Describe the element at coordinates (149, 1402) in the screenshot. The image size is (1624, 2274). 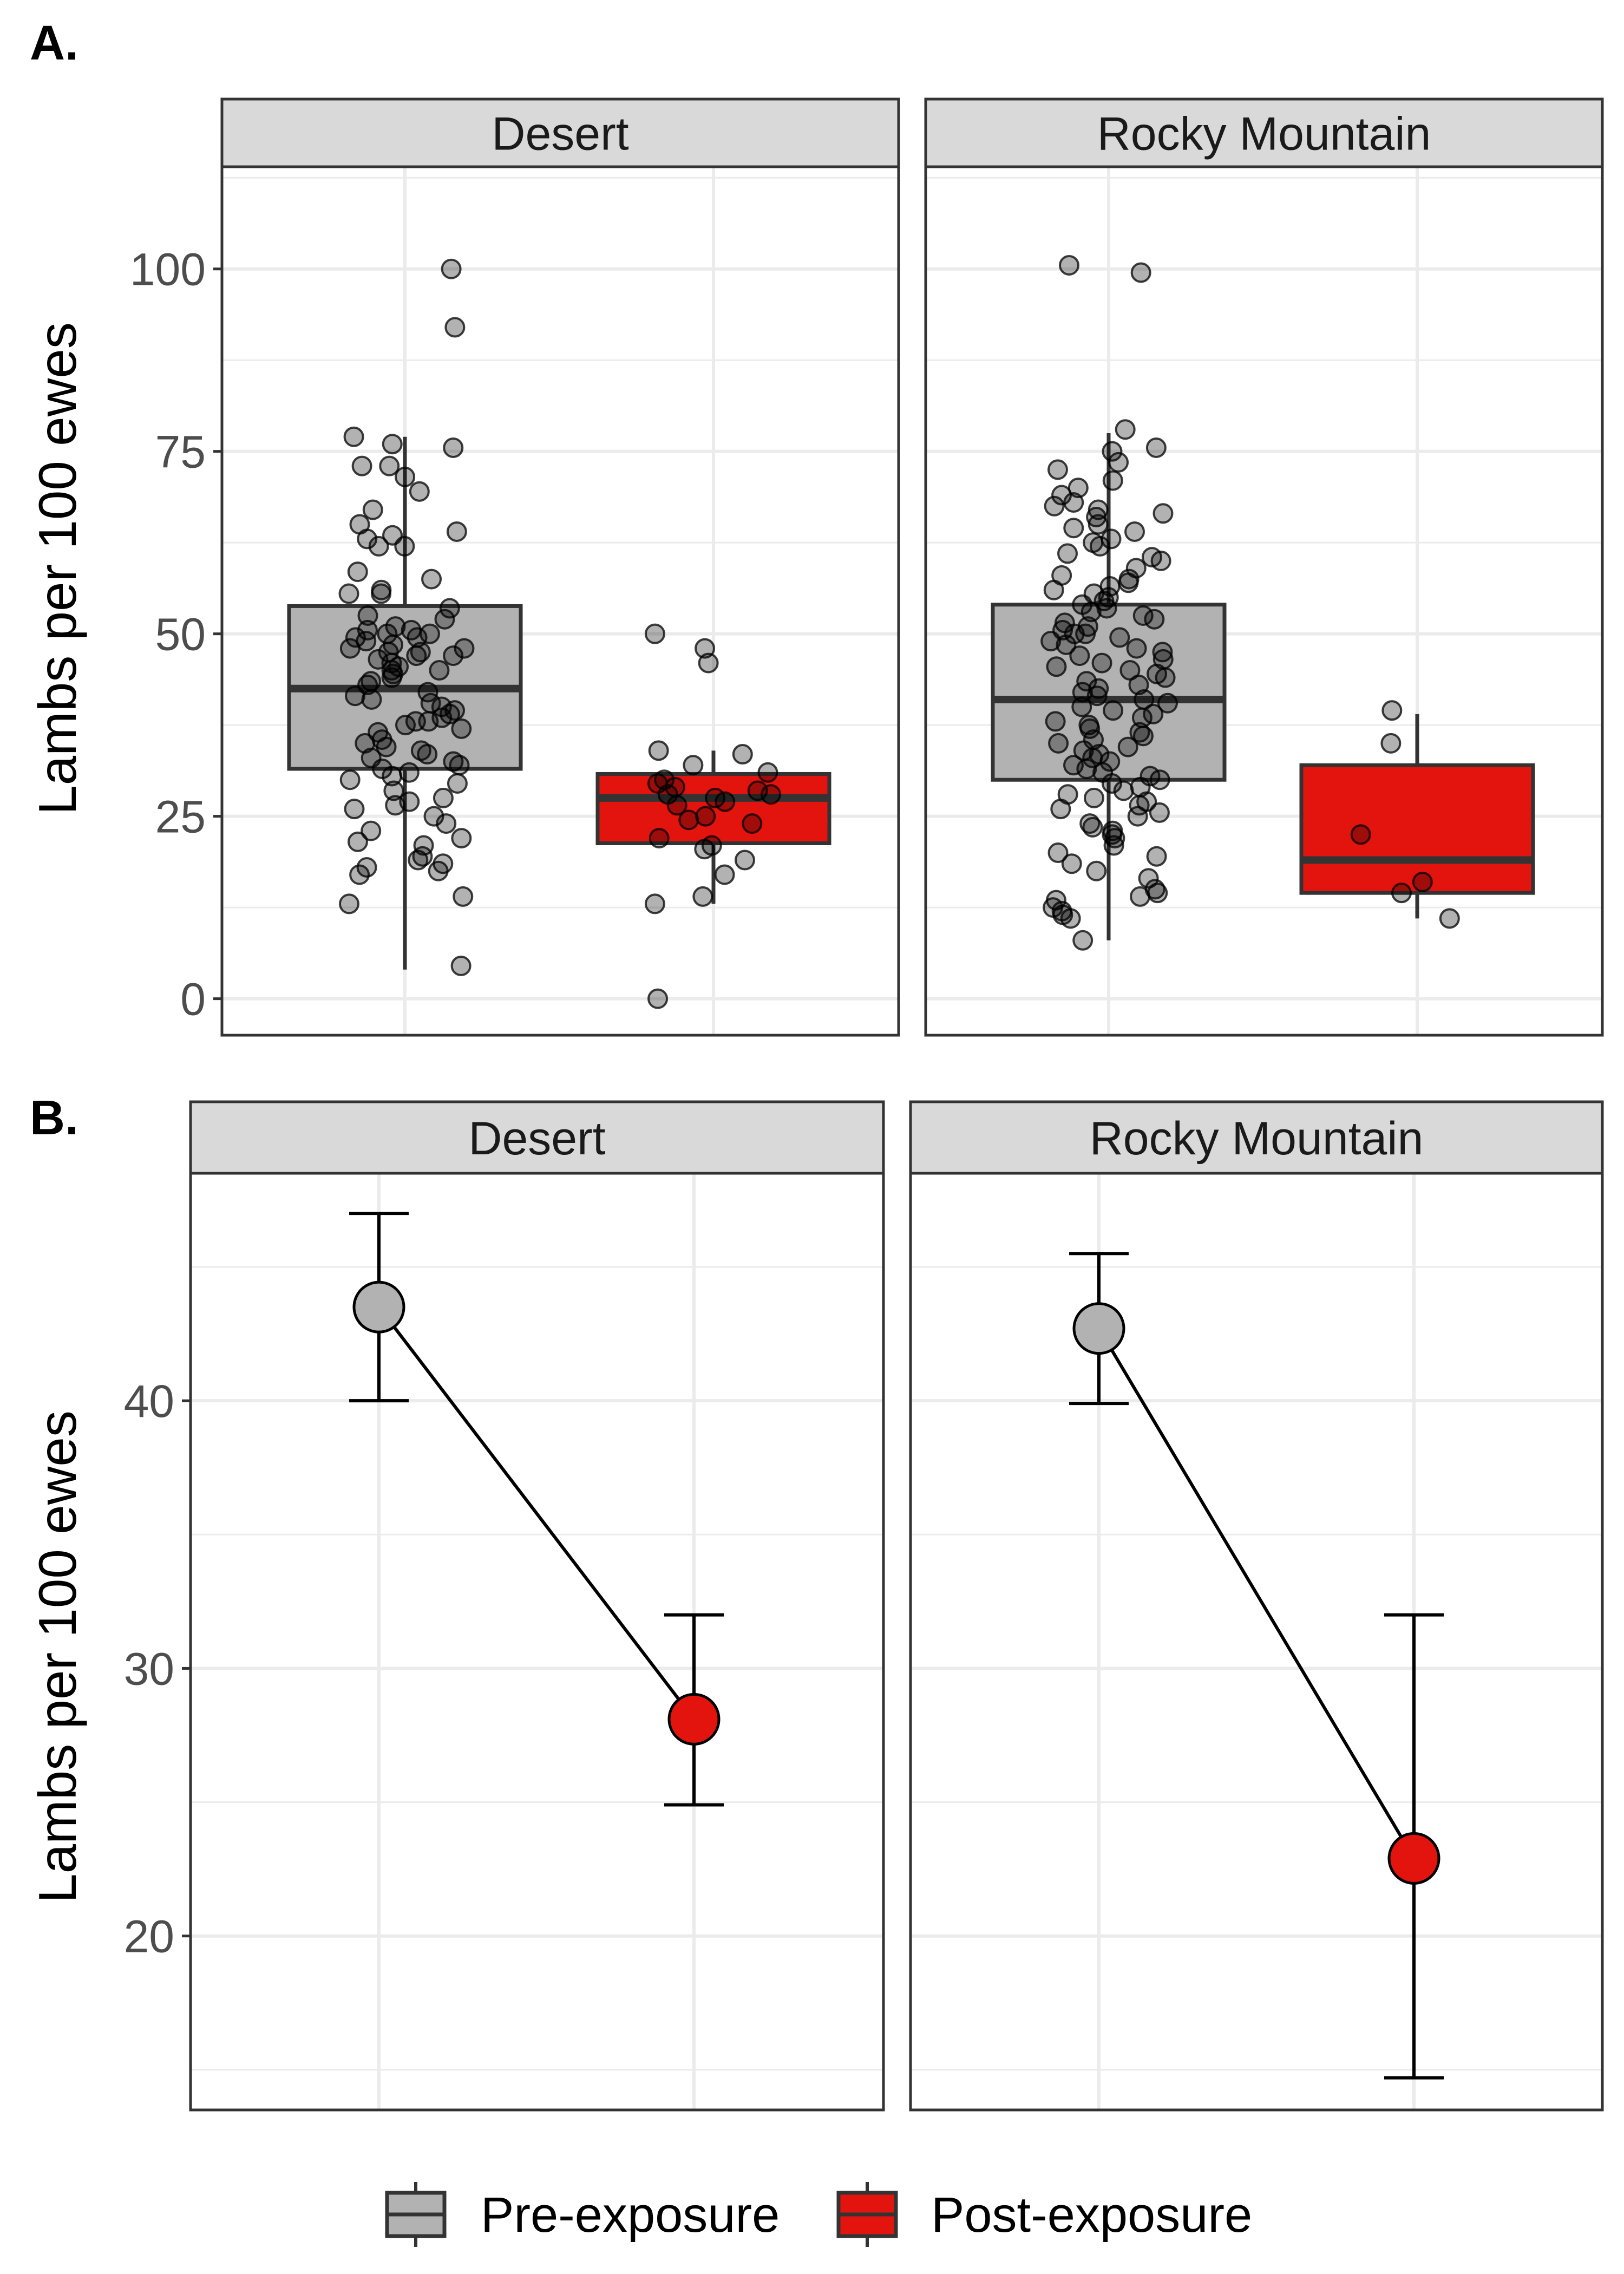
I see `y-tick-label: 40` at that location.